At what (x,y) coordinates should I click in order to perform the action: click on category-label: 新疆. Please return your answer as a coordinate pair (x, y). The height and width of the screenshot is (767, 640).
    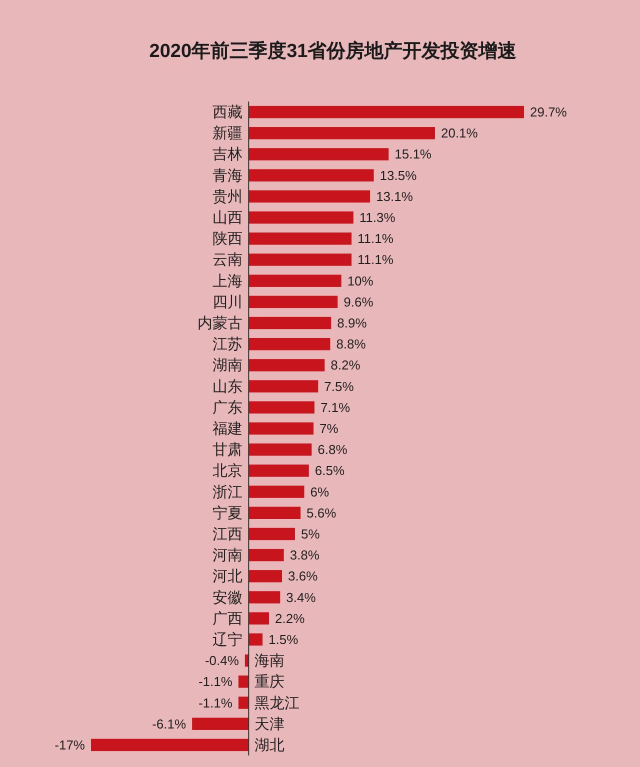
    Looking at the image, I should click on (227, 133).